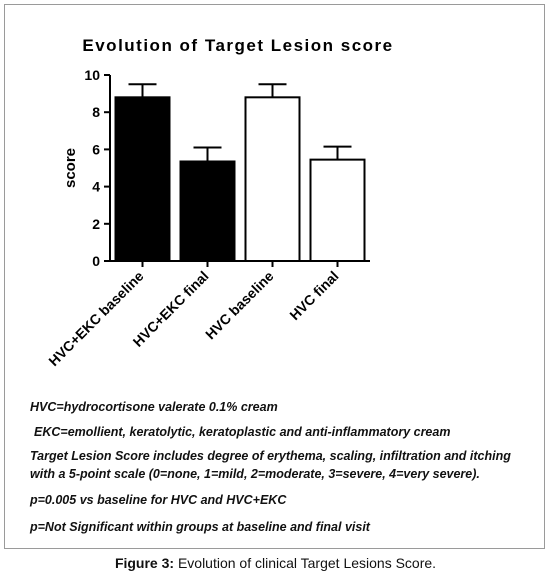 The height and width of the screenshot is (587, 551). What do you see at coordinates (96, 261) in the screenshot?
I see `y-tick-label: 0` at bounding box center [96, 261].